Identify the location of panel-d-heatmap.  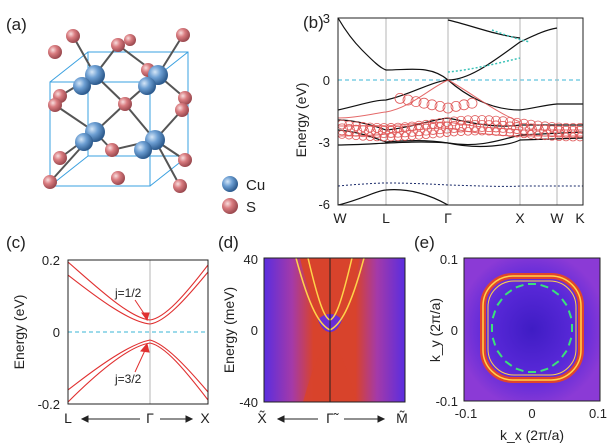
(334, 329).